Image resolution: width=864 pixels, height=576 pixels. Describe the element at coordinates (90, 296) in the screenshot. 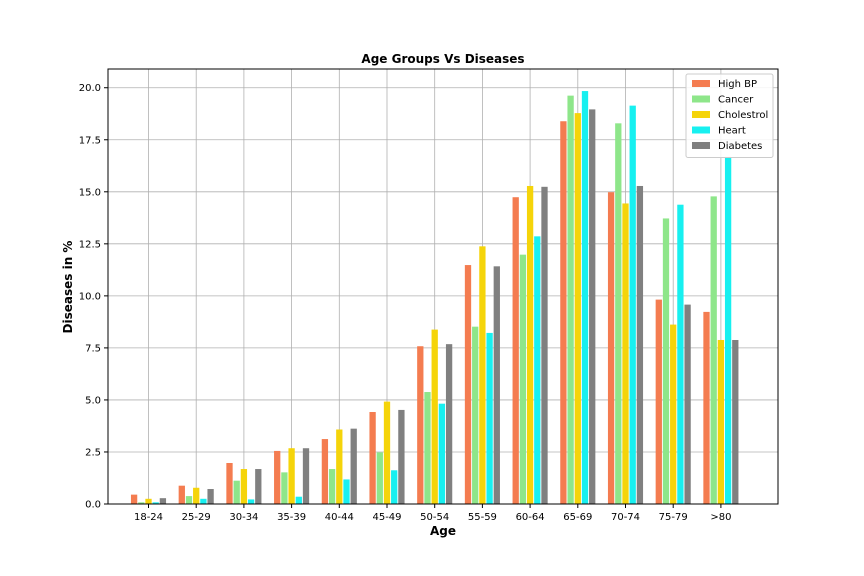

I see `y-tick-label: 10.0` at that location.